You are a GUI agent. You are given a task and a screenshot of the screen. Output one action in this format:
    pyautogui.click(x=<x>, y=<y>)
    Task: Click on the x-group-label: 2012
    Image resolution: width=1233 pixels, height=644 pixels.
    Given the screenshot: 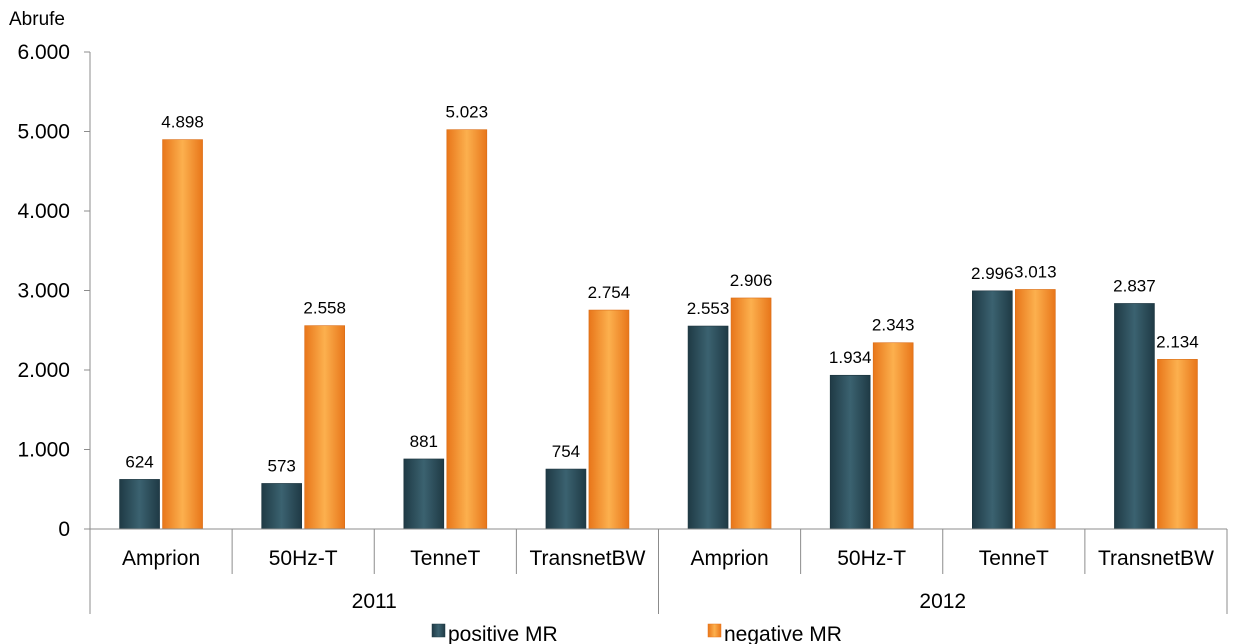 What is the action you would take?
    pyautogui.click(x=942, y=601)
    